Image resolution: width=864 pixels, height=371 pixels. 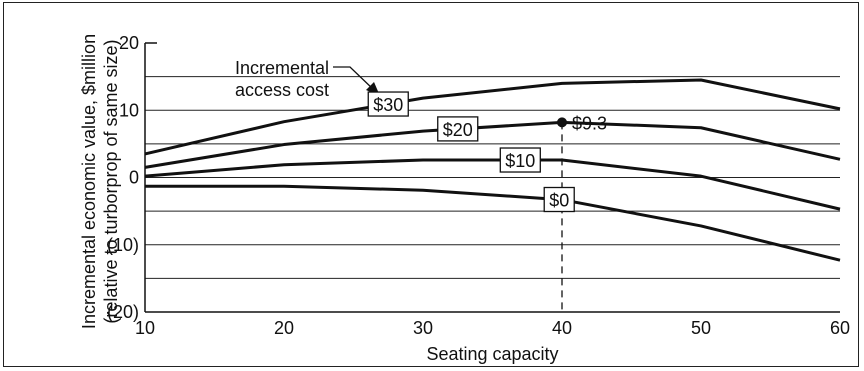 I want to click on x-axis-label: Seating capacity, so click(x=492, y=354).